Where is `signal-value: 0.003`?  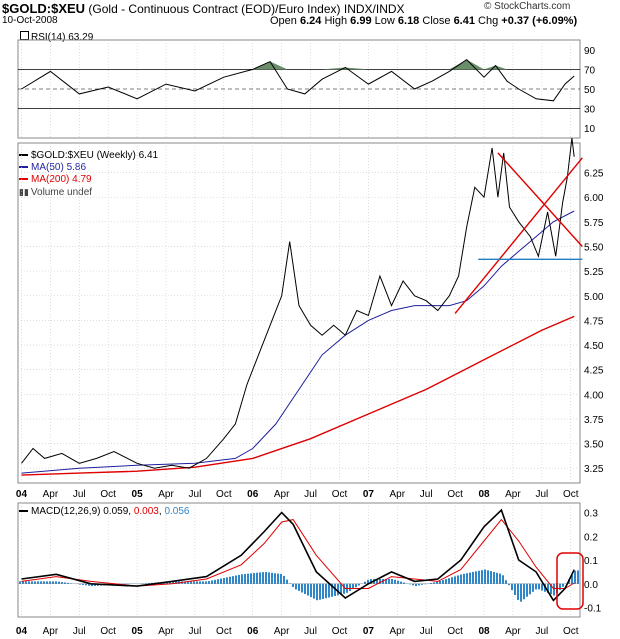
signal-value: 0.003 is located at coordinates (146, 511).